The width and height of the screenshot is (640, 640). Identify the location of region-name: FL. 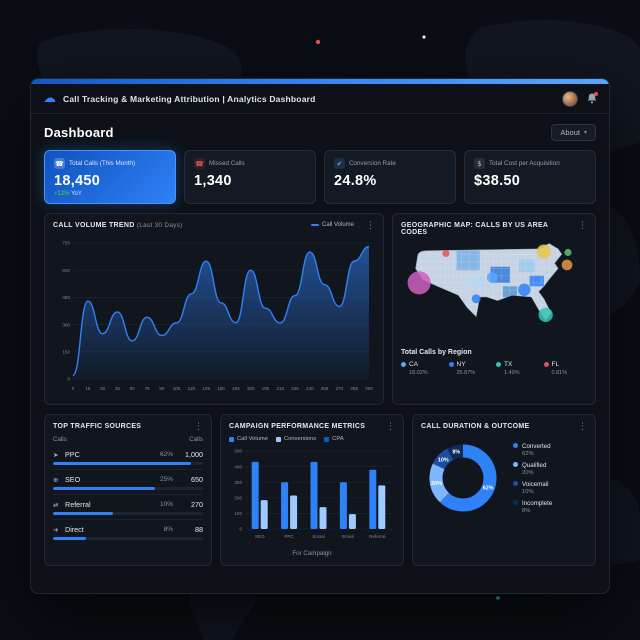
(555, 364).